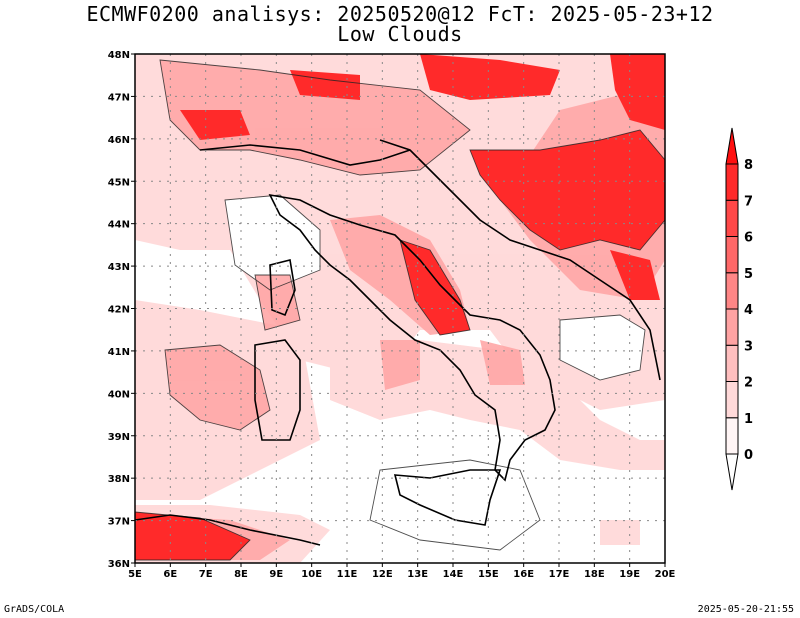 The height and width of the screenshot is (618, 800). I want to click on colorbar-label: 5, so click(748, 274).